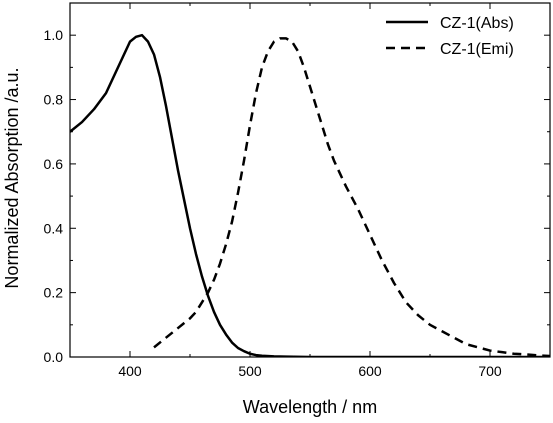  What do you see at coordinates (130, 371) in the screenshot?
I see `x-tick-label: 400` at bounding box center [130, 371].